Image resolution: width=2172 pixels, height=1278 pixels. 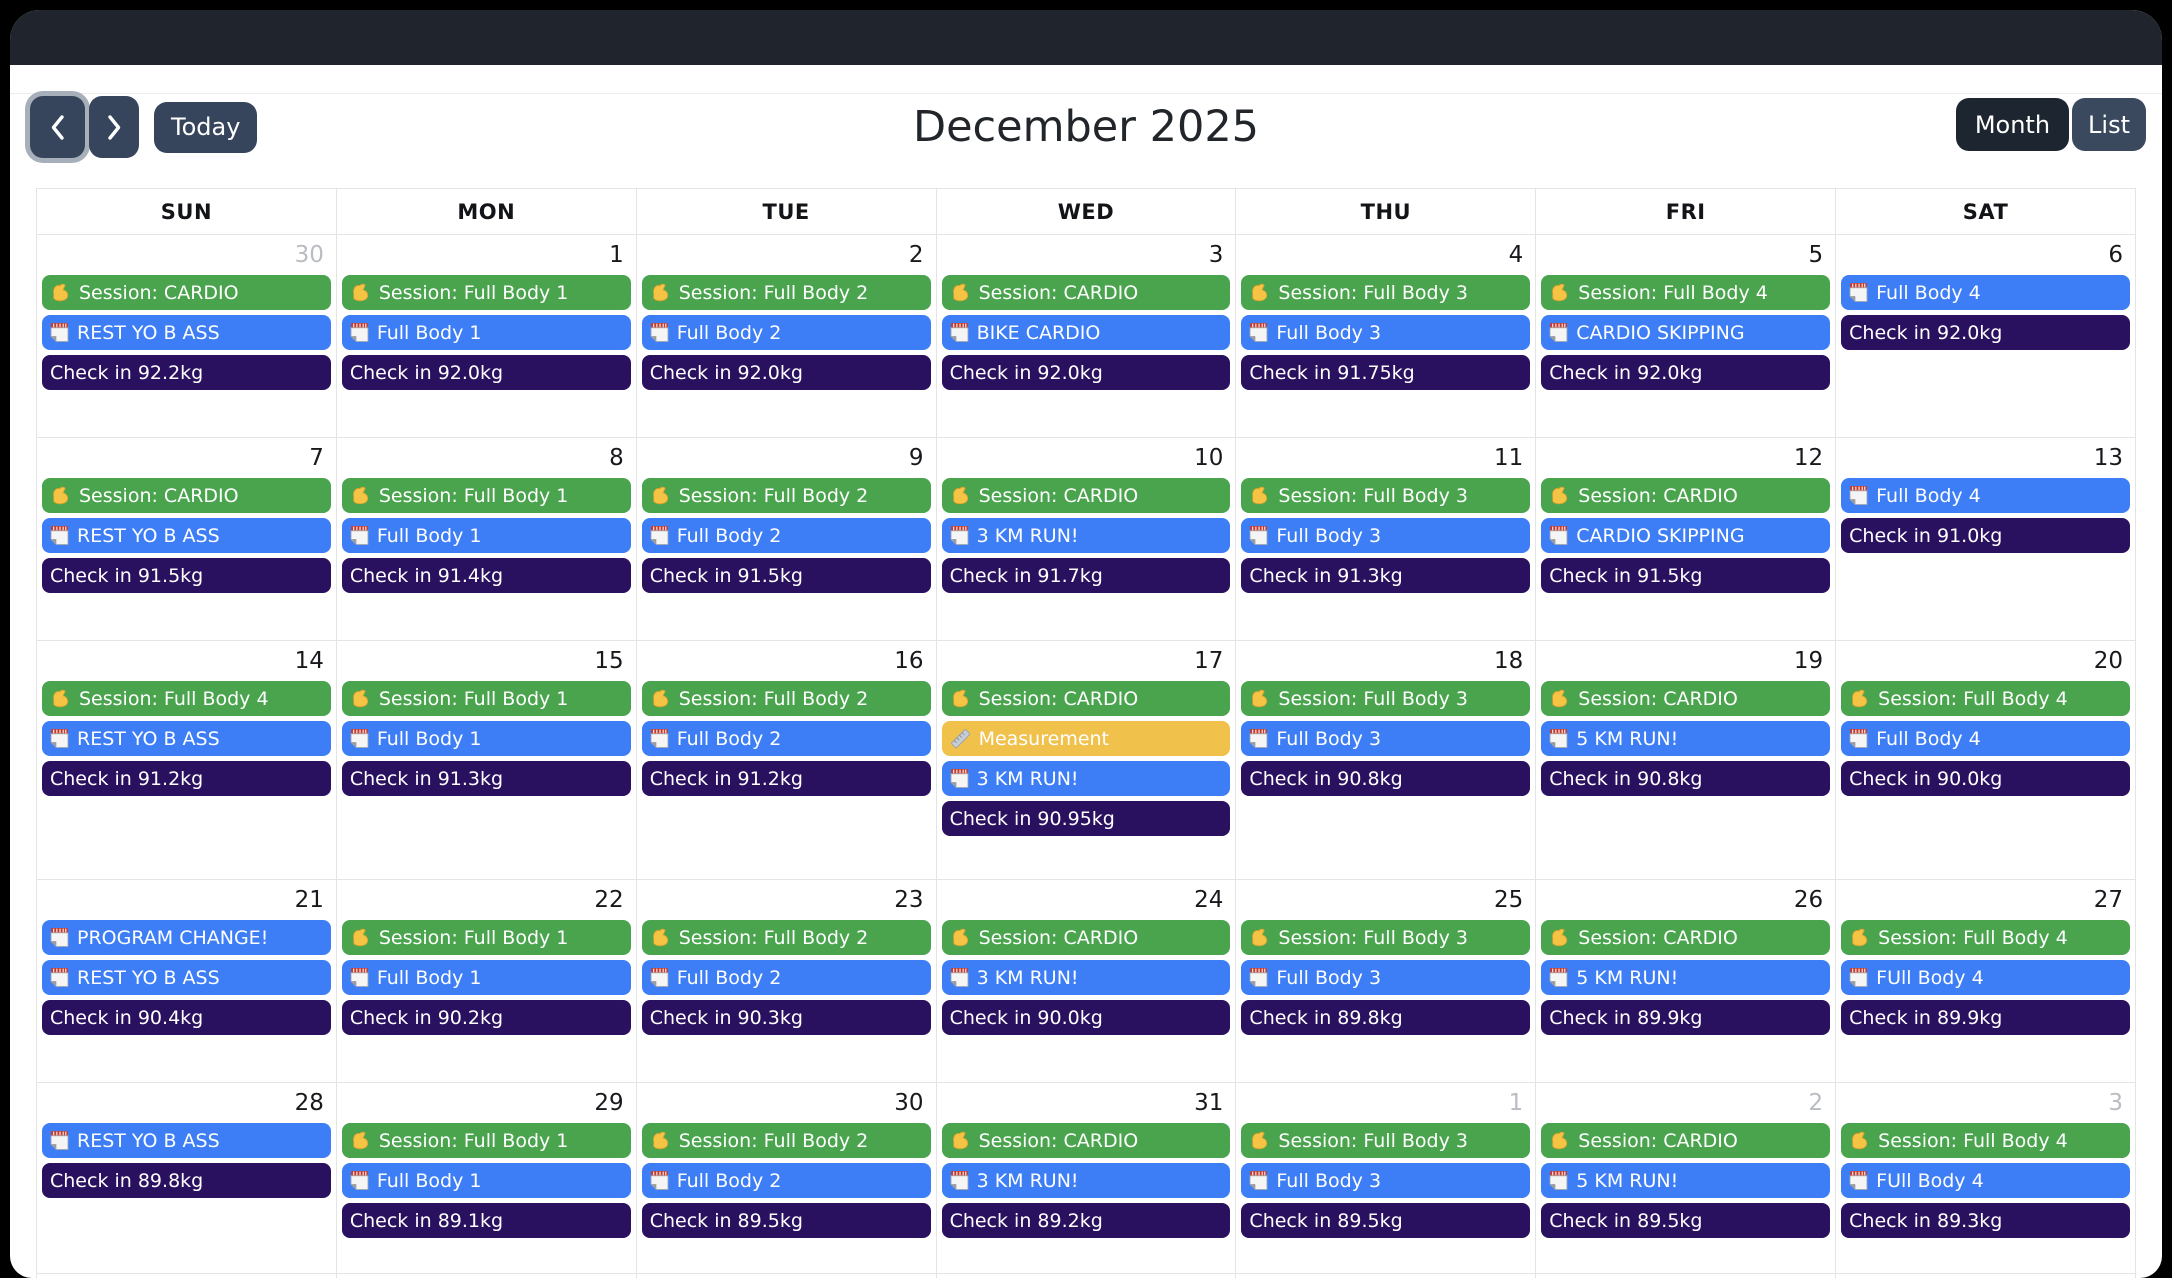 I want to click on today-button: Today, so click(x=206, y=127).